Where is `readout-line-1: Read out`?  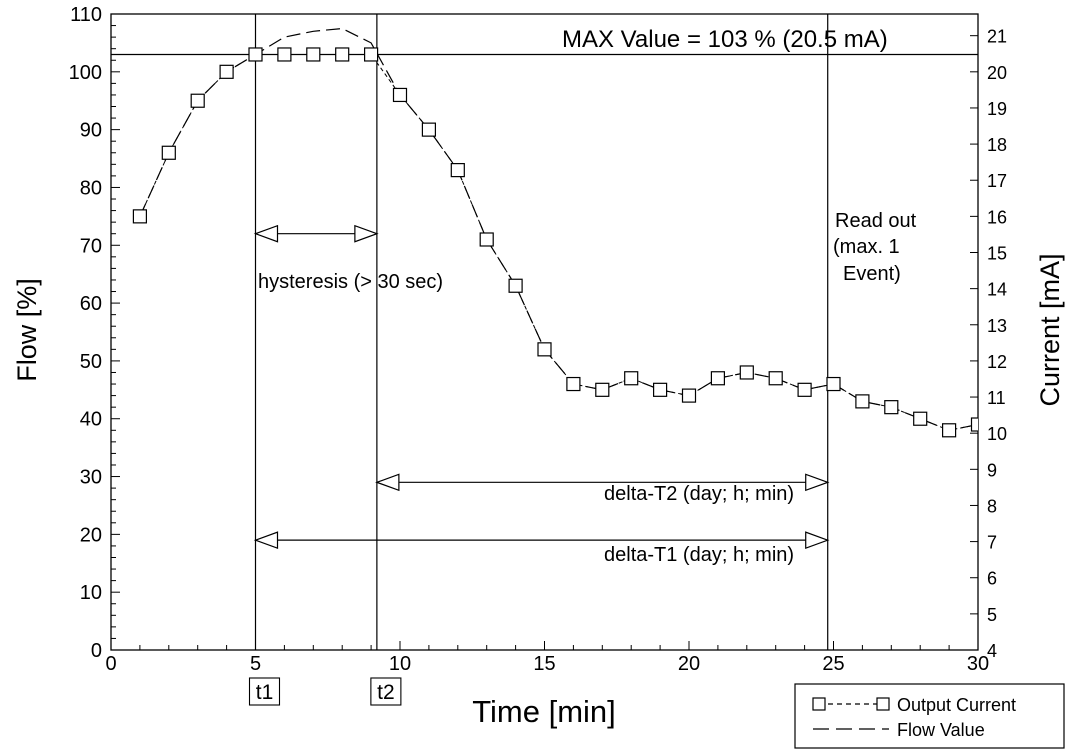
readout-line-1: Read out is located at coordinates (876, 221).